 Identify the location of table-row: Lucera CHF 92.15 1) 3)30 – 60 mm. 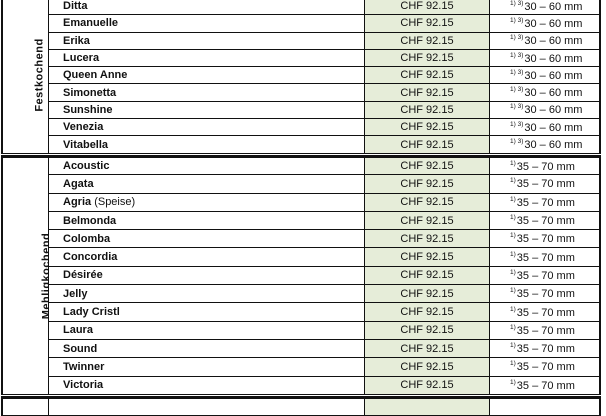
(301, 58).